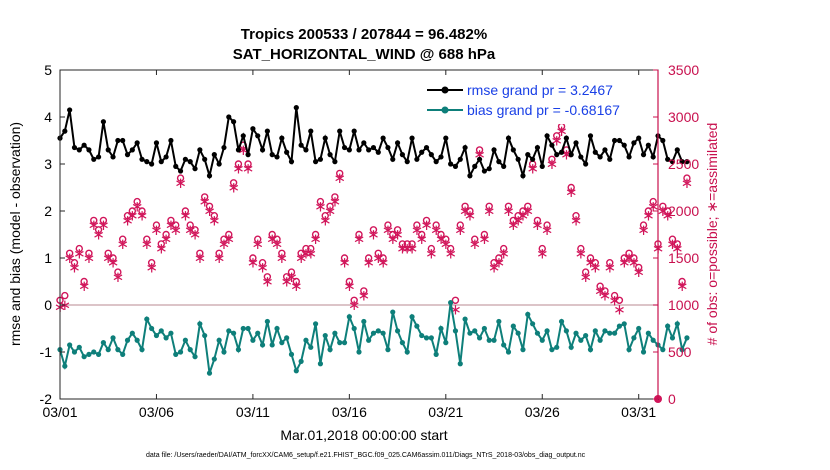  What do you see at coordinates (52, 234) in the screenshot?
I see `y-axis-ticks: -2 -1 0 1 2 3 4 5` at bounding box center [52, 234].